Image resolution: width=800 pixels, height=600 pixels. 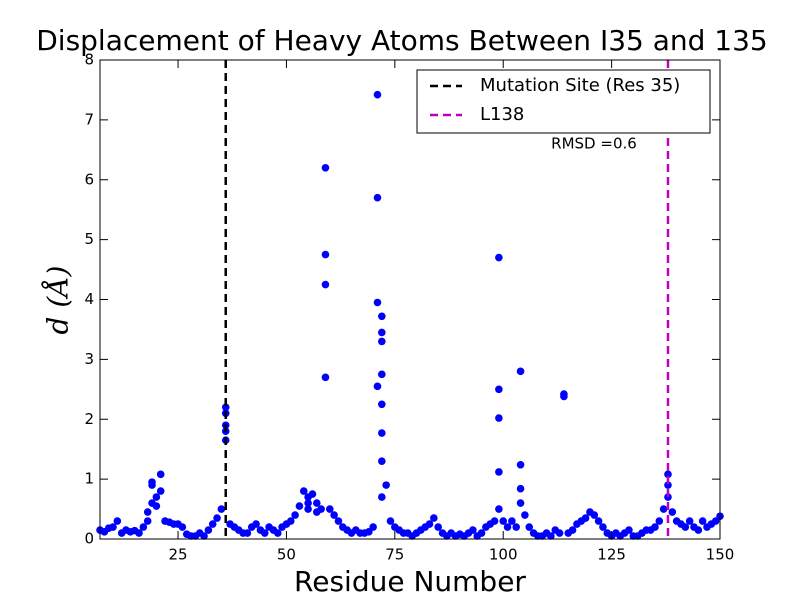 What do you see at coordinates (89, 119) in the screenshot?
I see `y-tick-label: 7` at bounding box center [89, 119].